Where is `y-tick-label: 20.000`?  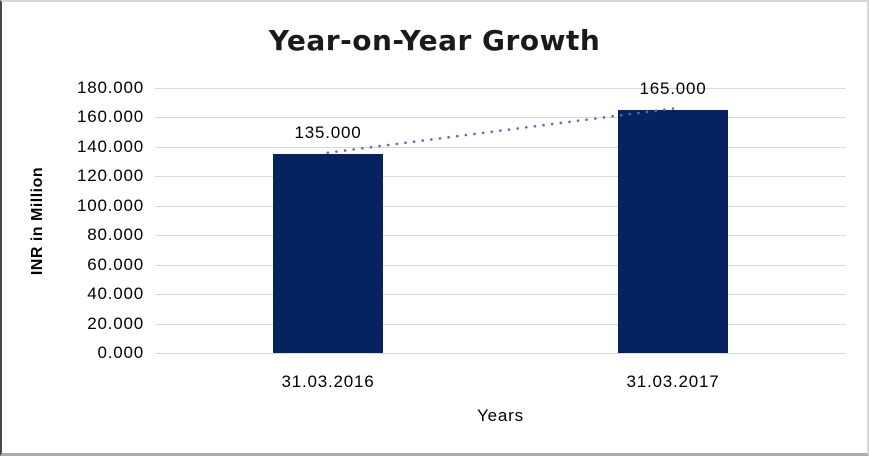 y-tick-label: 20.000 is located at coordinates (115, 323).